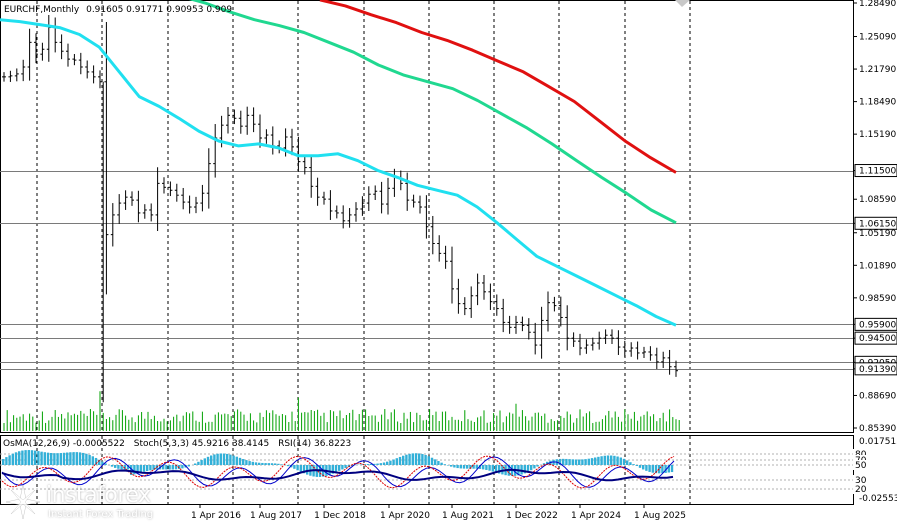 The image size is (897, 525). Describe the element at coordinates (468, 516) in the screenshot. I see `x-tick-label-4: 1 Aug 2021` at that location.